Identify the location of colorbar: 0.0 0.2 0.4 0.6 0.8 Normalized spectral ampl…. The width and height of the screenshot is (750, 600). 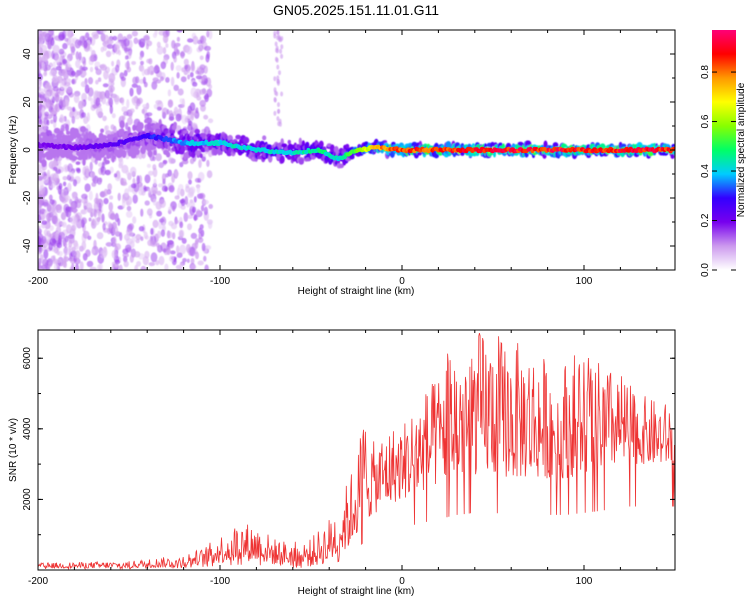
(723, 153).